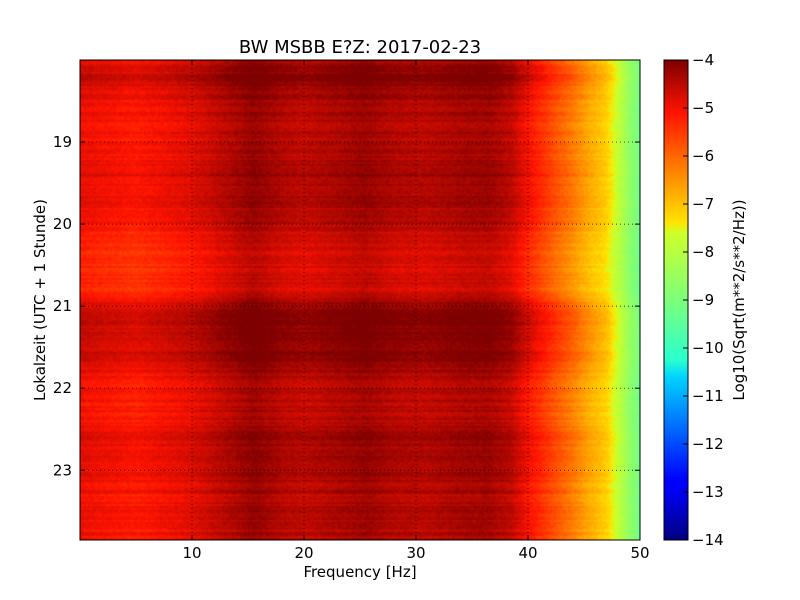 The image size is (800, 600). Describe the element at coordinates (62, 142) in the screenshot. I see `y-tick-label: 19` at that location.